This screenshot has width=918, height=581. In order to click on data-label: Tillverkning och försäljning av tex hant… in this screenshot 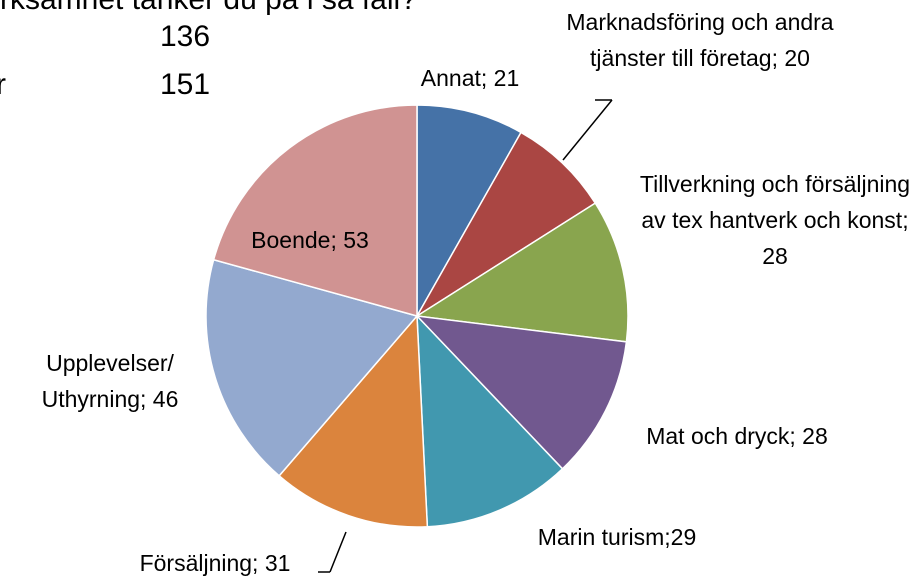, I will do `click(775, 220)`.